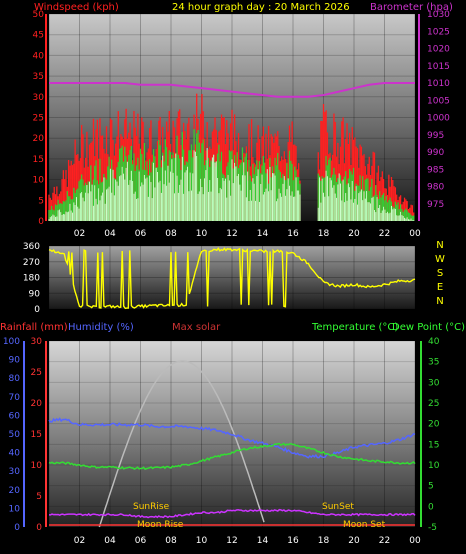 The width and height of the screenshot is (466, 554). Describe the element at coordinates (15, 509) in the screenshot. I see `humidity-tick-label: 10` at that location.